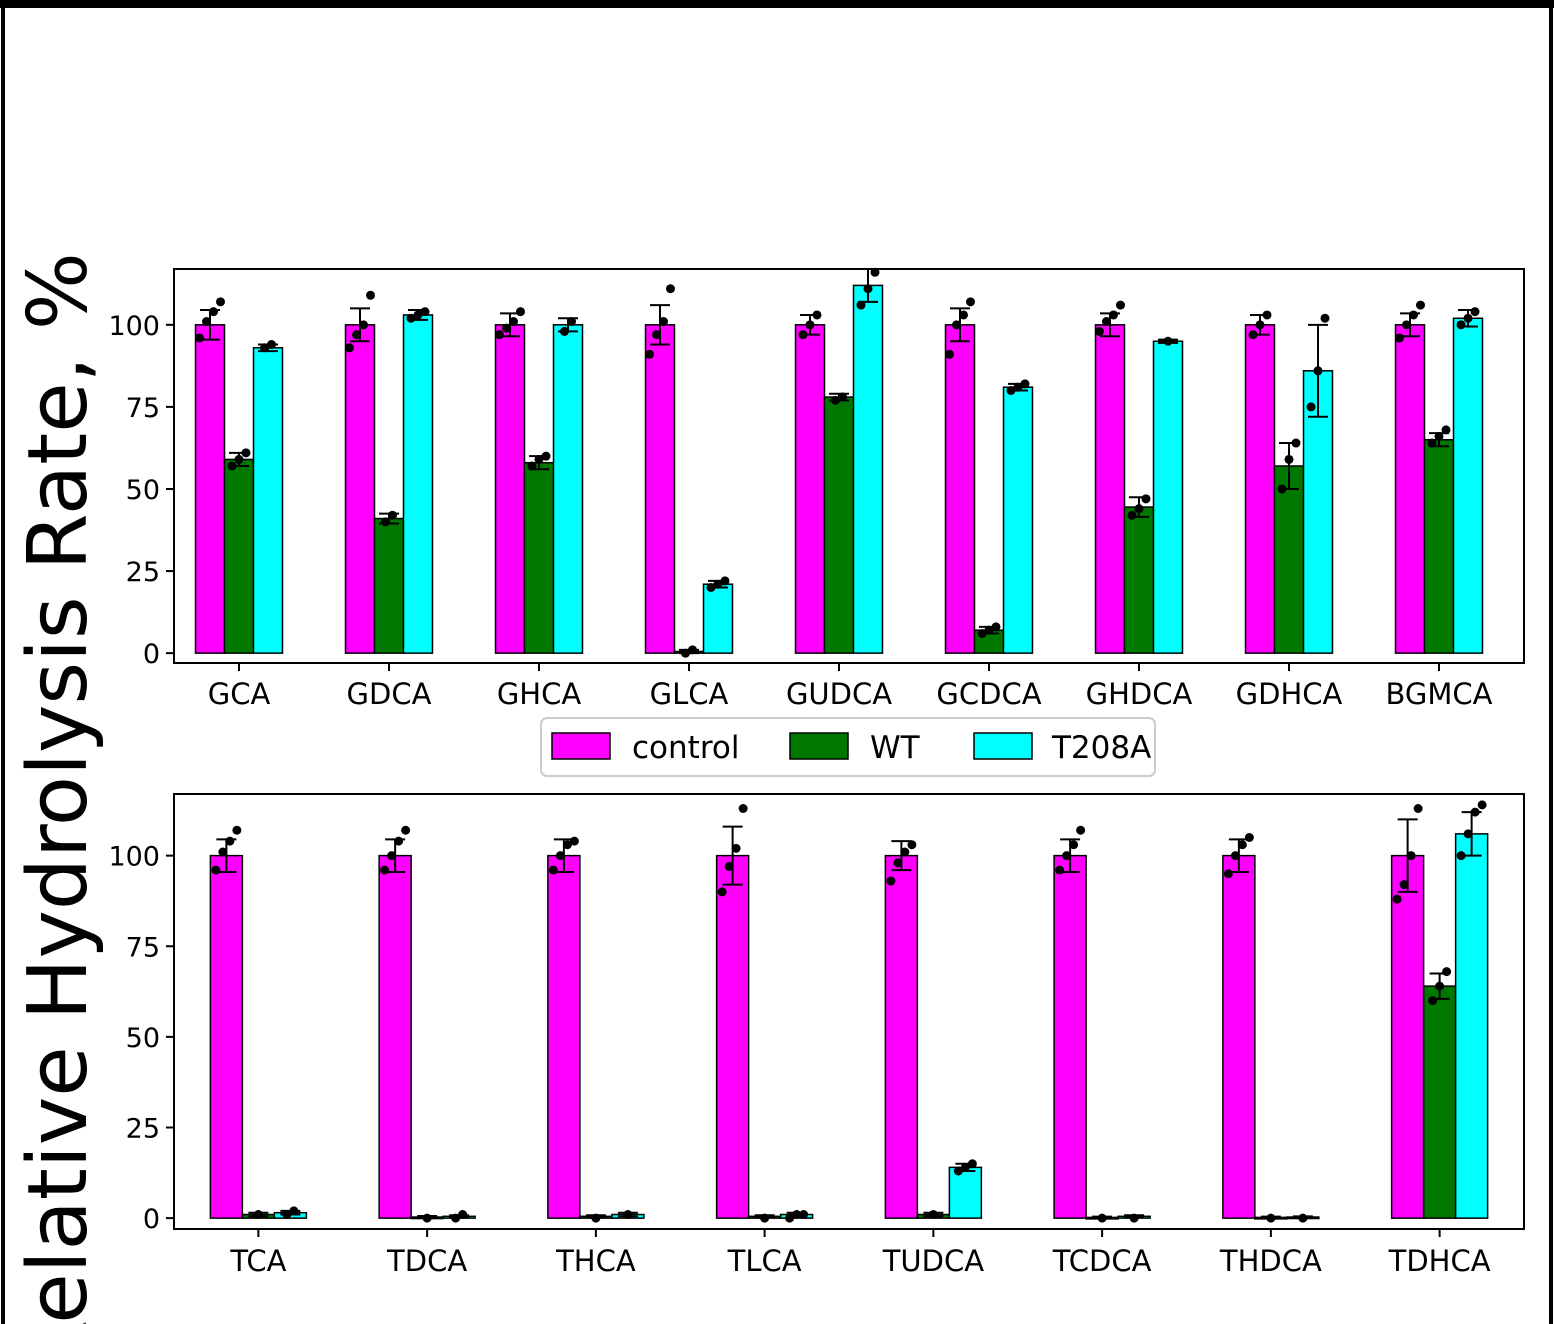  What do you see at coordinates (1102, 1261) in the screenshot?
I see `x-tick-label: TCDCA` at bounding box center [1102, 1261].